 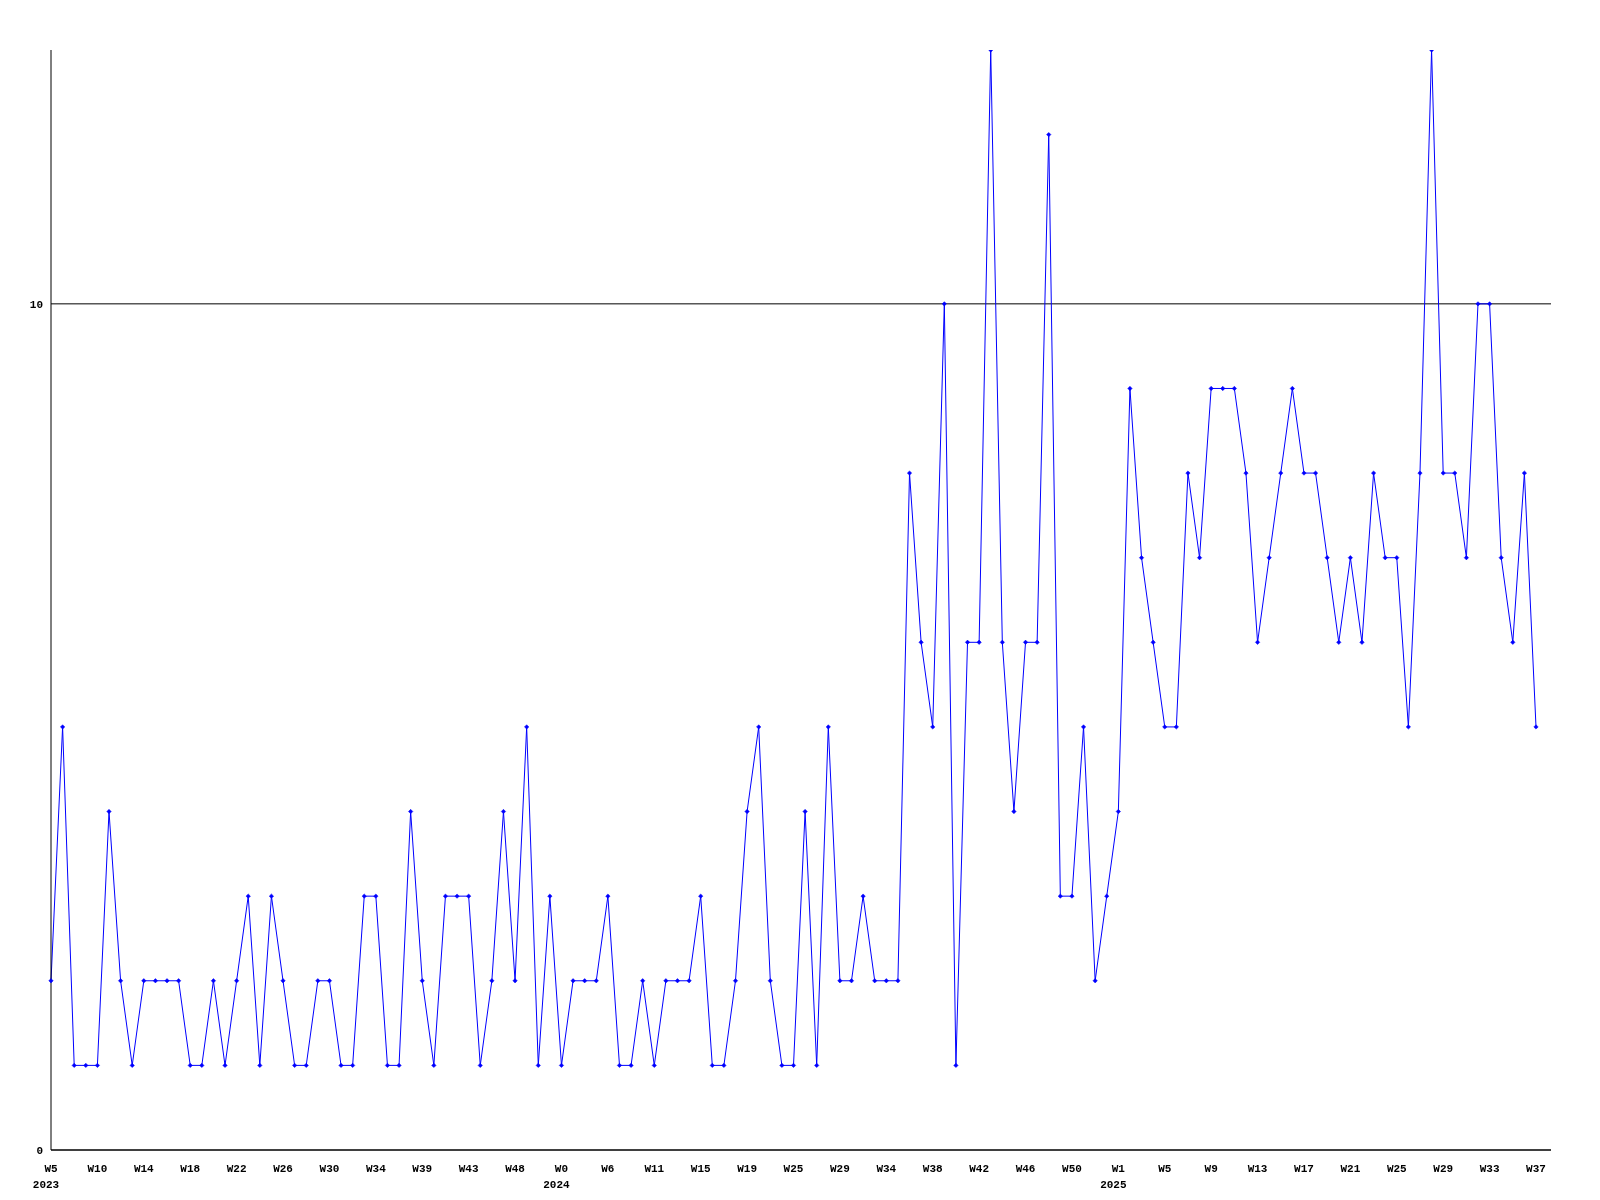 I want to click on x-tick-label: W33, so click(x=1489, y=1169).